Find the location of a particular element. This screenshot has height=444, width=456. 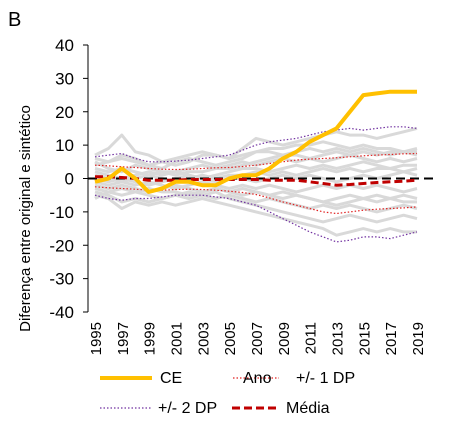

y-axis-ticks: -40 -30 -20 -10 0 10 20 30 40 is located at coordinates (68, 179).